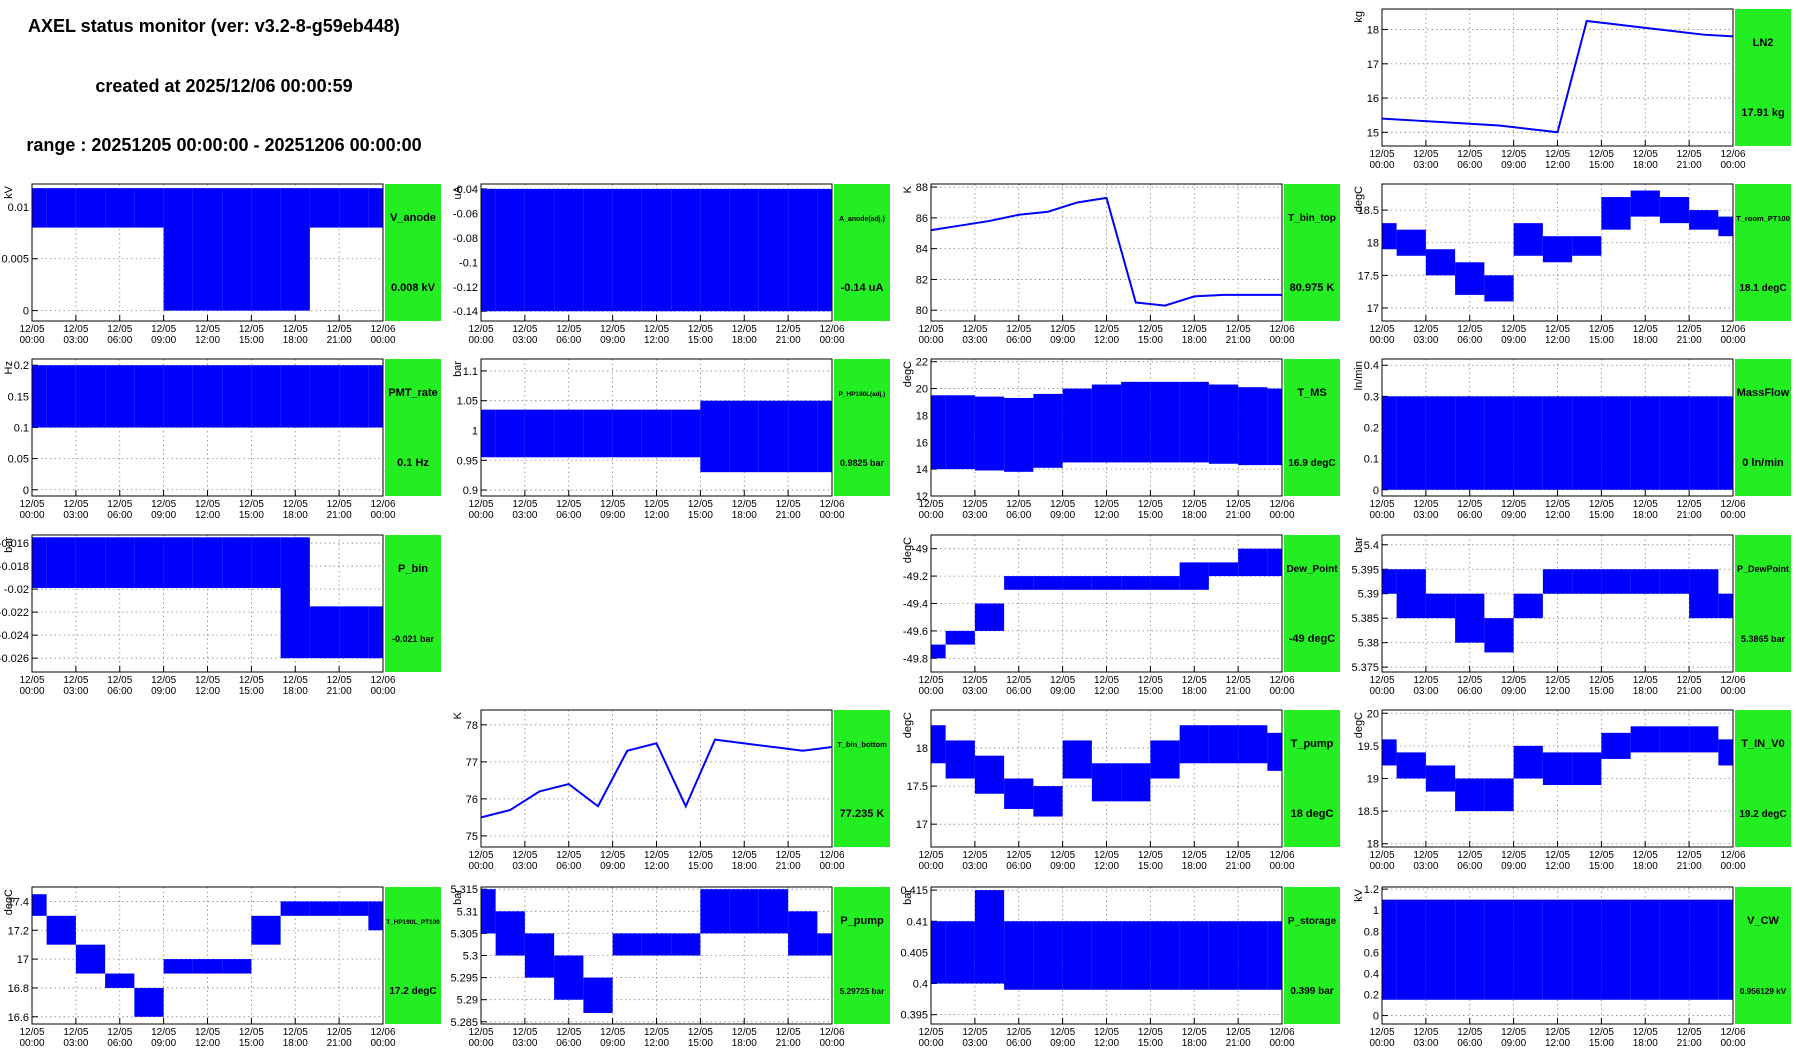 This screenshot has height=1052, width=1796. What do you see at coordinates (915, 577) in the screenshot?
I see `y-tick-label: -49.2` at bounding box center [915, 577].